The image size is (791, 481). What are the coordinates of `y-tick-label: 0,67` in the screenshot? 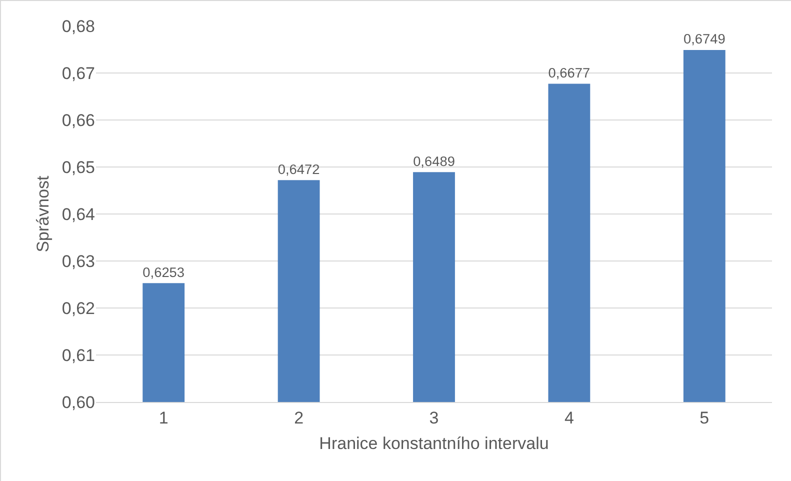 It's located at (78, 73).